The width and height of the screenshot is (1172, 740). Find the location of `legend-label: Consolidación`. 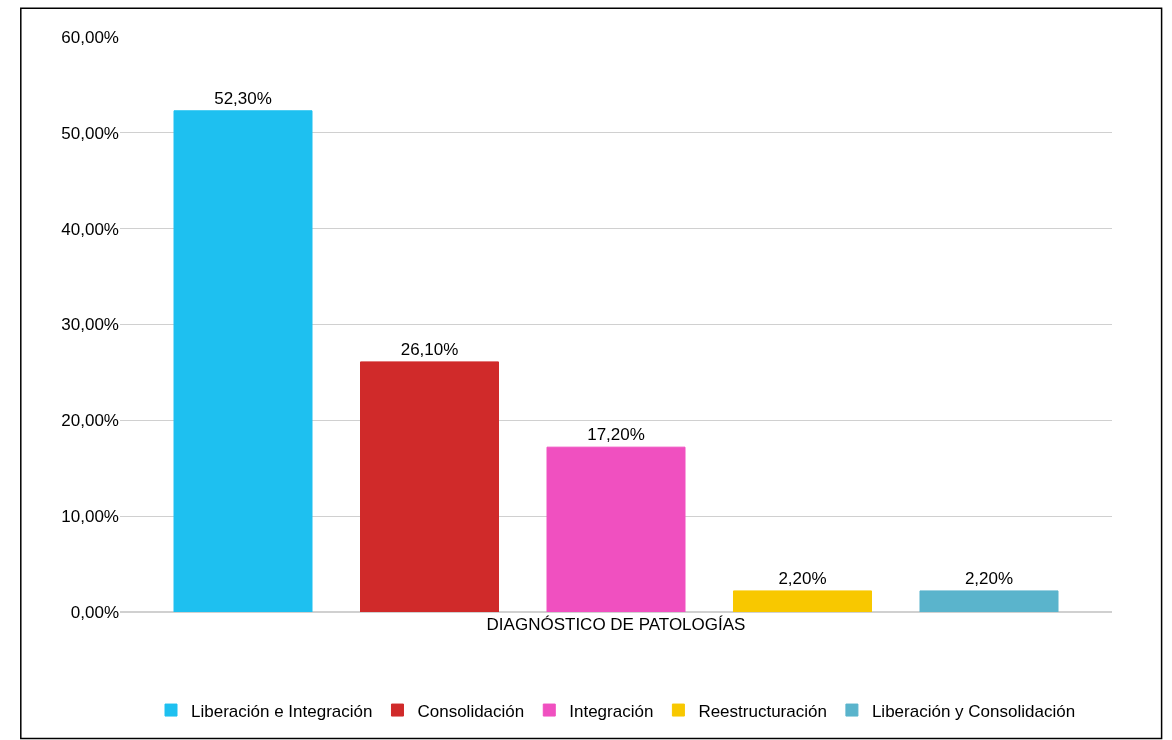

legend-label: Consolidación is located at coordinates (471, 711).